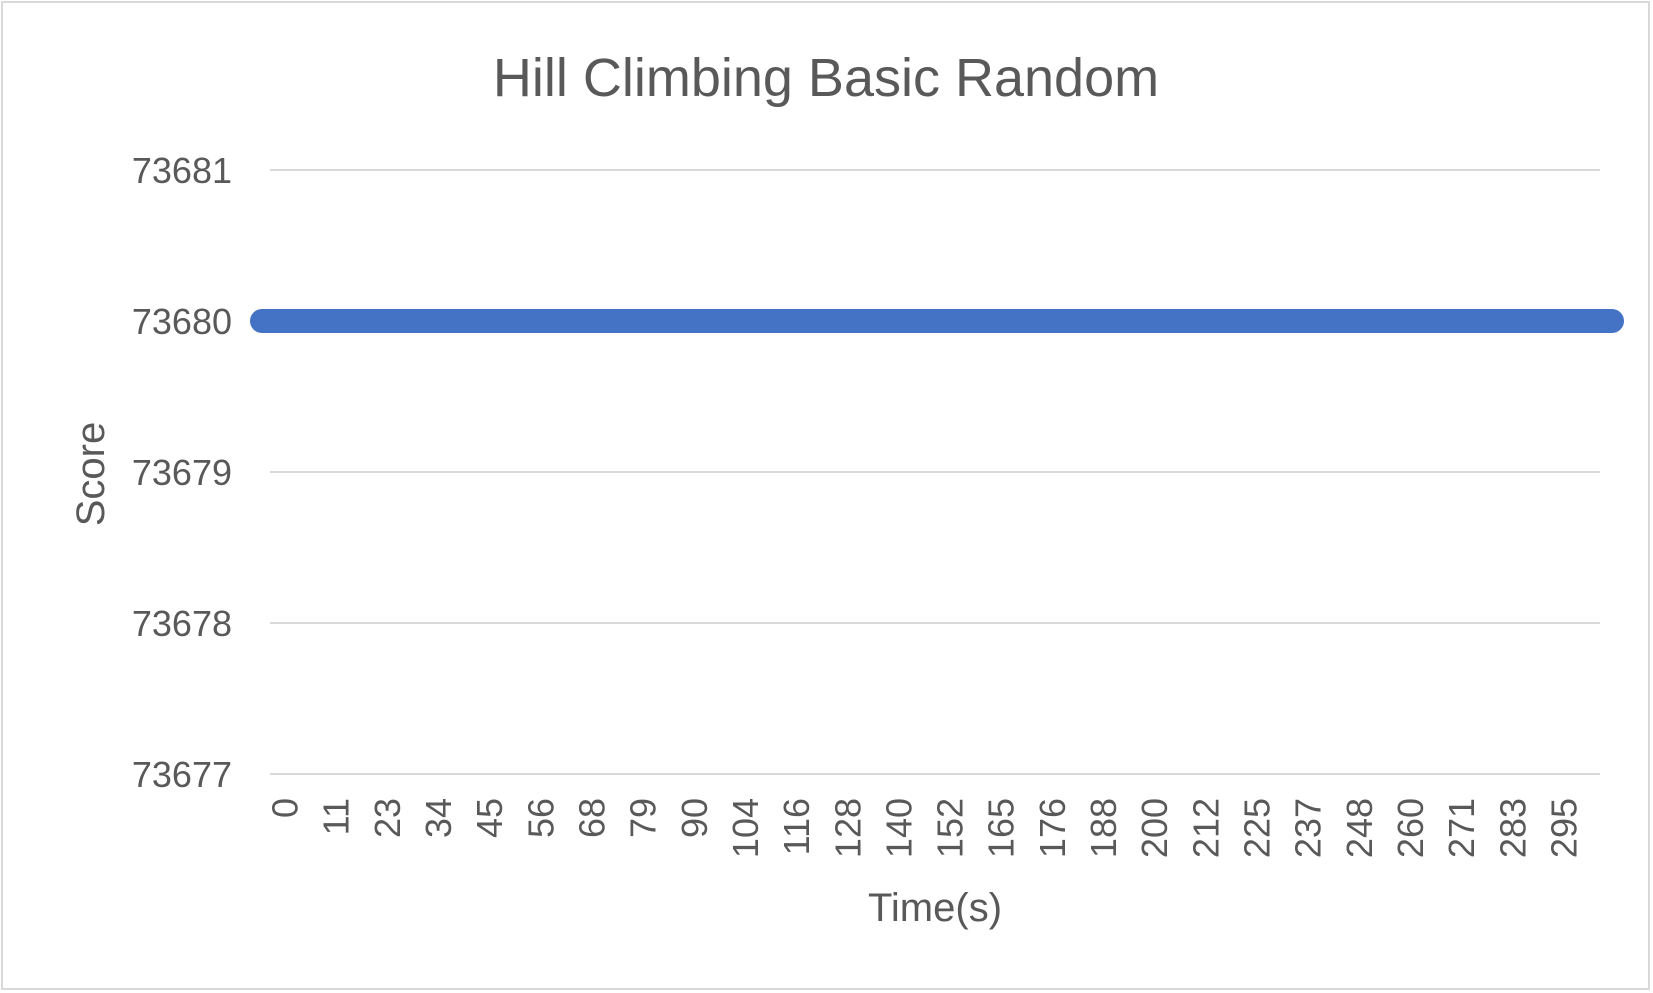 Image resolution: width=1653 pixels, height=993 pixels. I want to click on x-tick-label: 0, so click(285, 808).